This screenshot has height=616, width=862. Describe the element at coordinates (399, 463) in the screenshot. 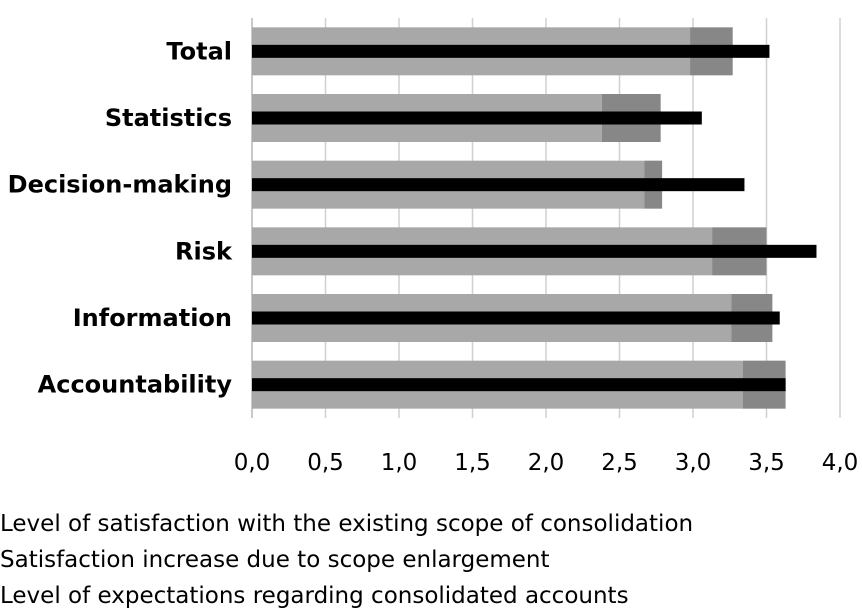

I see `x-tick-label: 1,0` at that location.